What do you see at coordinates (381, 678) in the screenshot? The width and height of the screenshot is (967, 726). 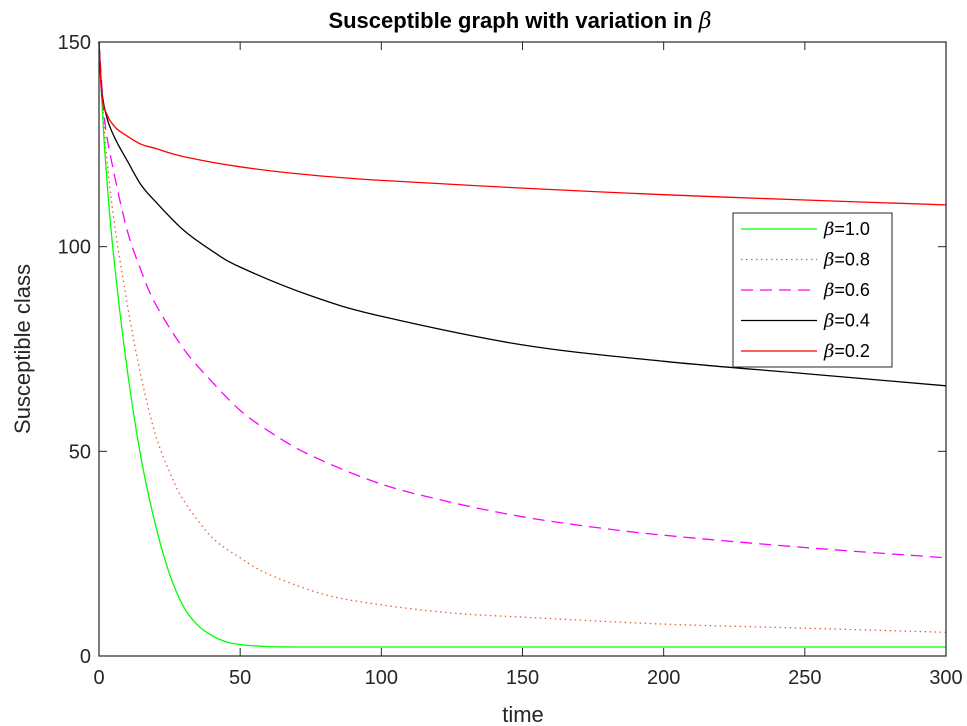 I see `x-tick-label-2: 100` at bounding box center [381, 678].